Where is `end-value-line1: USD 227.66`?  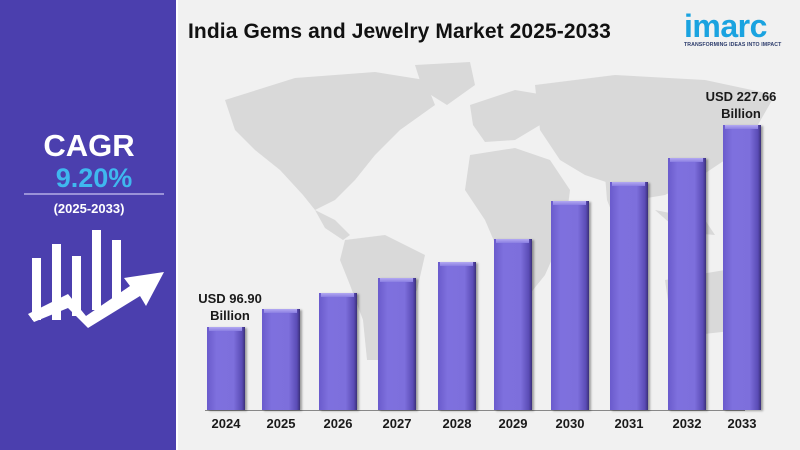 end-value-line1: USD 227.66 is located at coordinates (741, 96).